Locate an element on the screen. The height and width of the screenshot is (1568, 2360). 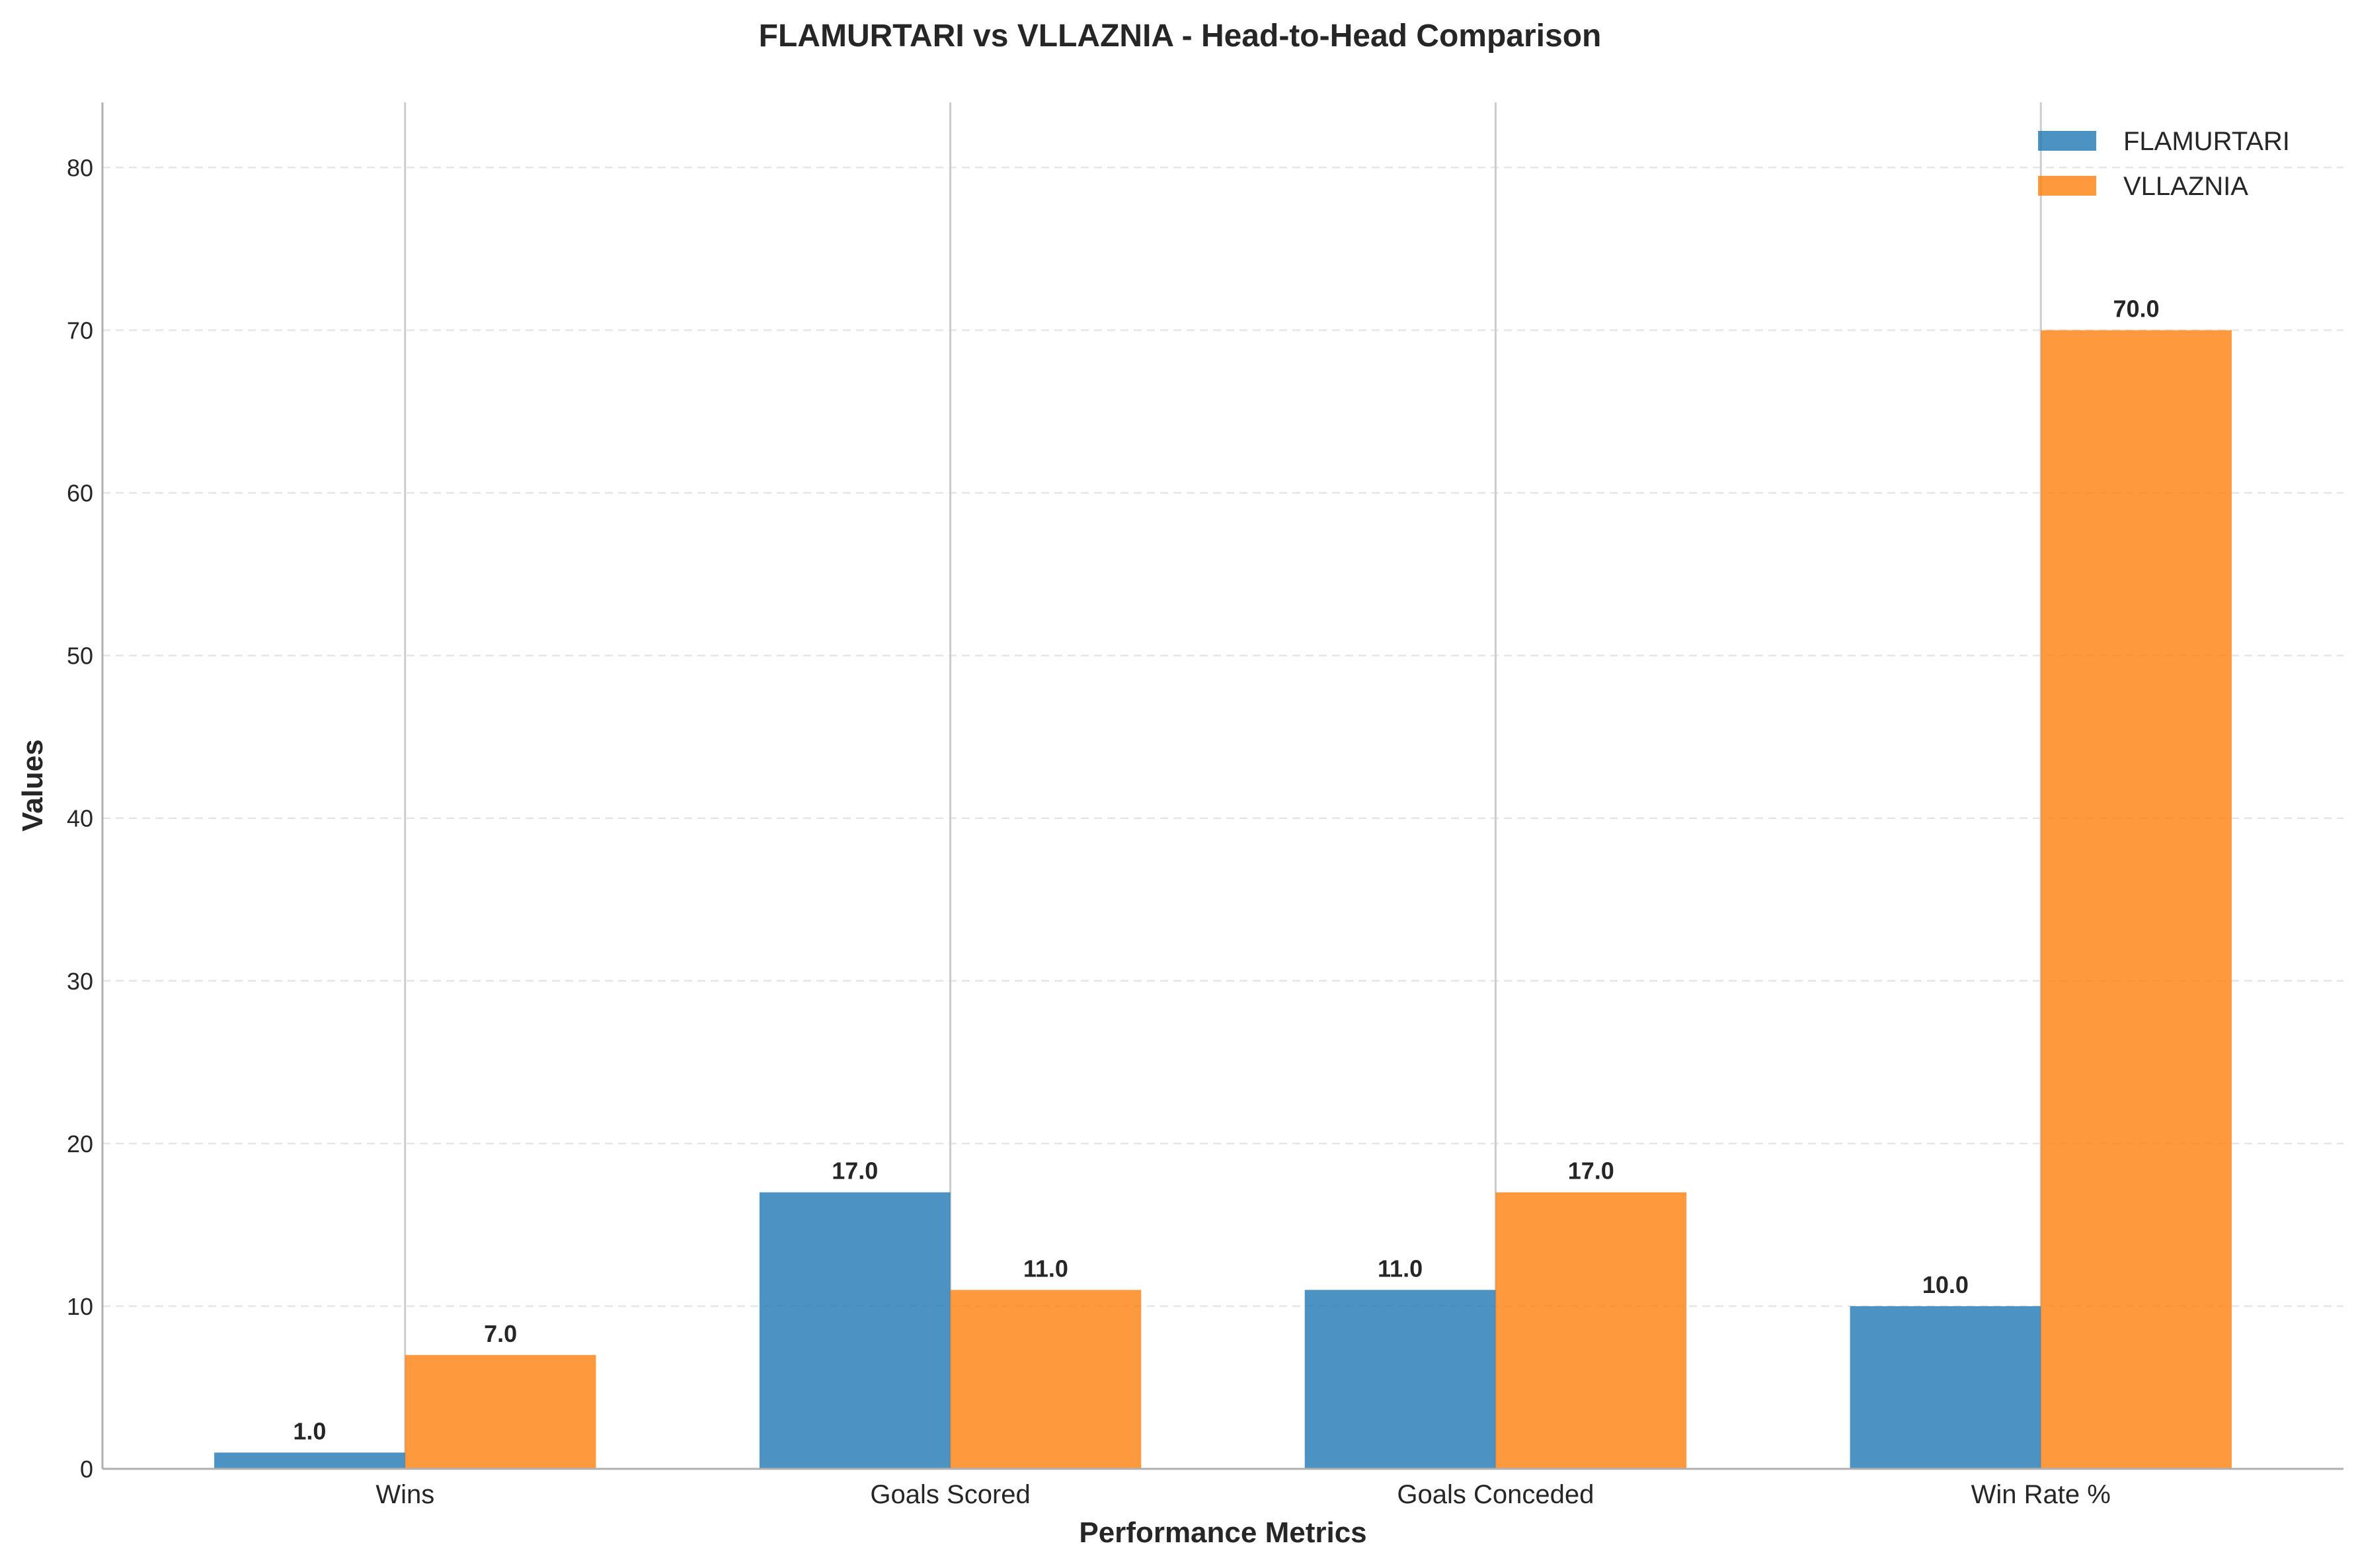
y-tick-labels: 0 10 20 30 40 50 60 70 80 is located at coordinates (80, 818).